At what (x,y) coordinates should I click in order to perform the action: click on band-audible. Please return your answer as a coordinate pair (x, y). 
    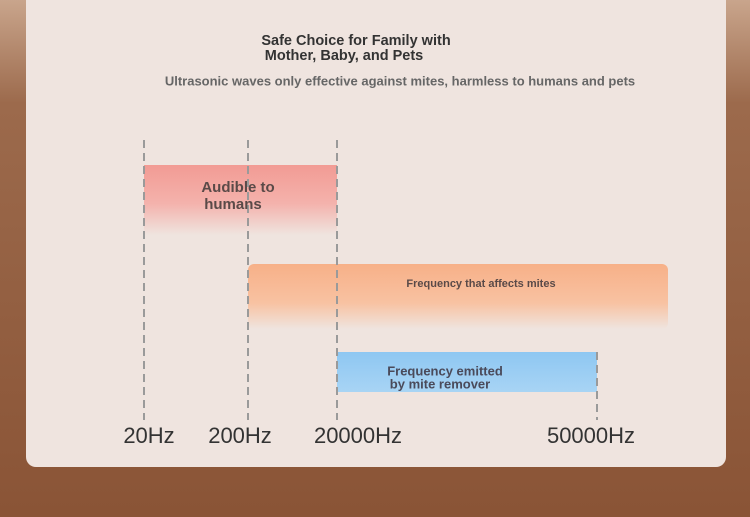
    Looking at the image, I should click on (240, 200).